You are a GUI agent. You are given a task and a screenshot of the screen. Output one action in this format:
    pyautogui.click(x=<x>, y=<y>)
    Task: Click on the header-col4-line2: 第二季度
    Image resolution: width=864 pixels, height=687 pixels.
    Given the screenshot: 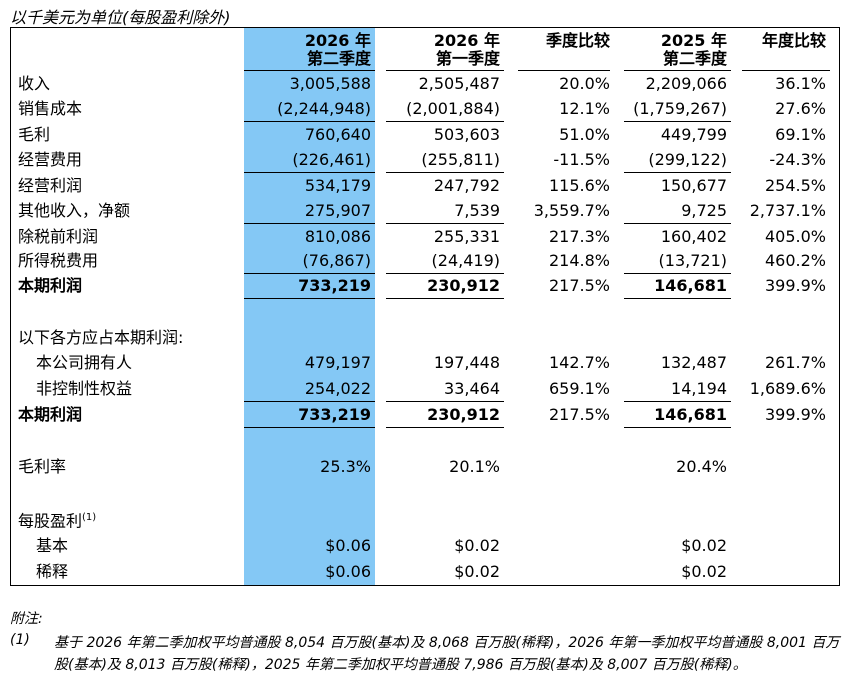 What is the action you would take?
    pyautogui.click(x=694, y=58)
    